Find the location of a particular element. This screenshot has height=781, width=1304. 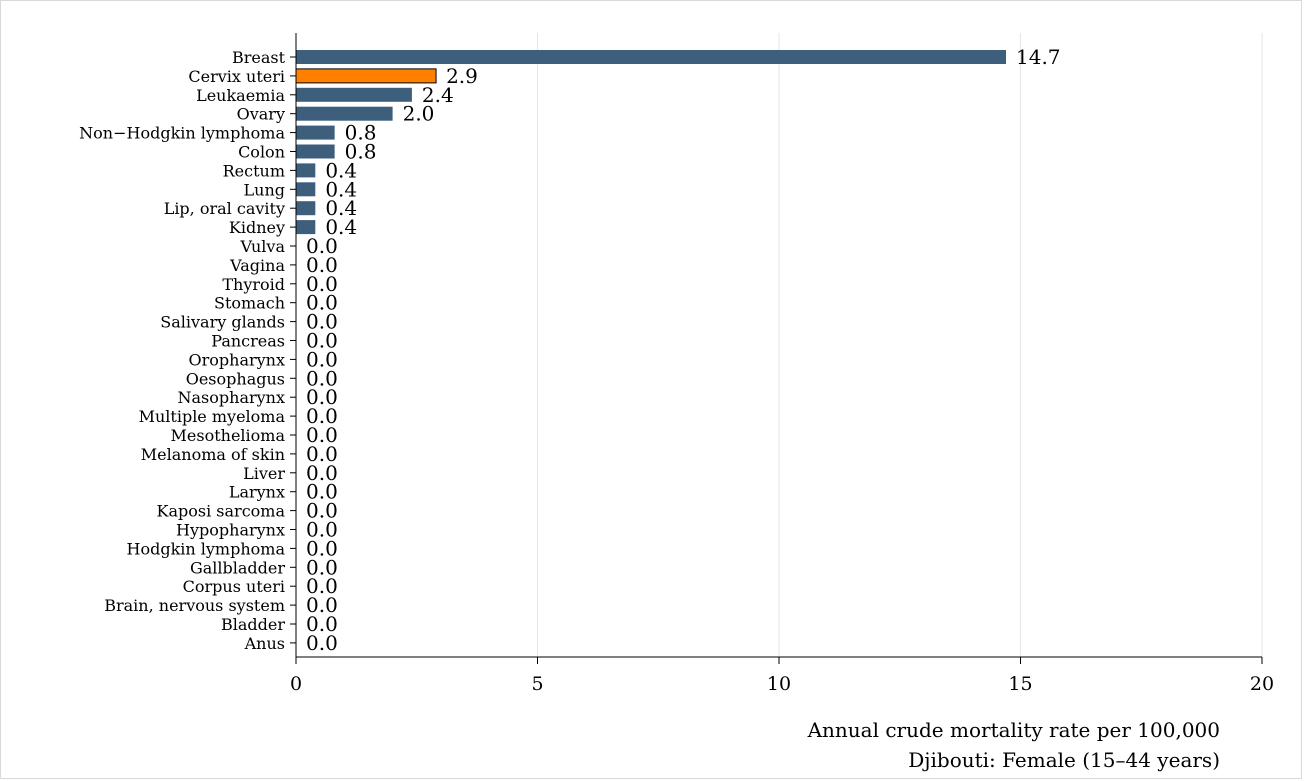

category-label: Leukaemia is located at coordinates (240, 95).